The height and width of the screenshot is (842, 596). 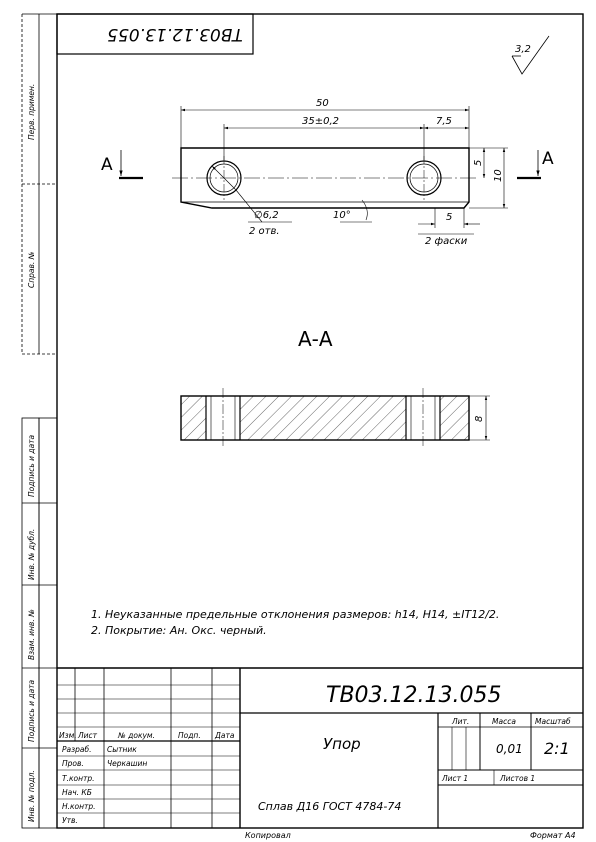 What do you see at coordinates (342, 744) in the screenshot?
I see `part-name: Упор` at bounding box center [342, 744].